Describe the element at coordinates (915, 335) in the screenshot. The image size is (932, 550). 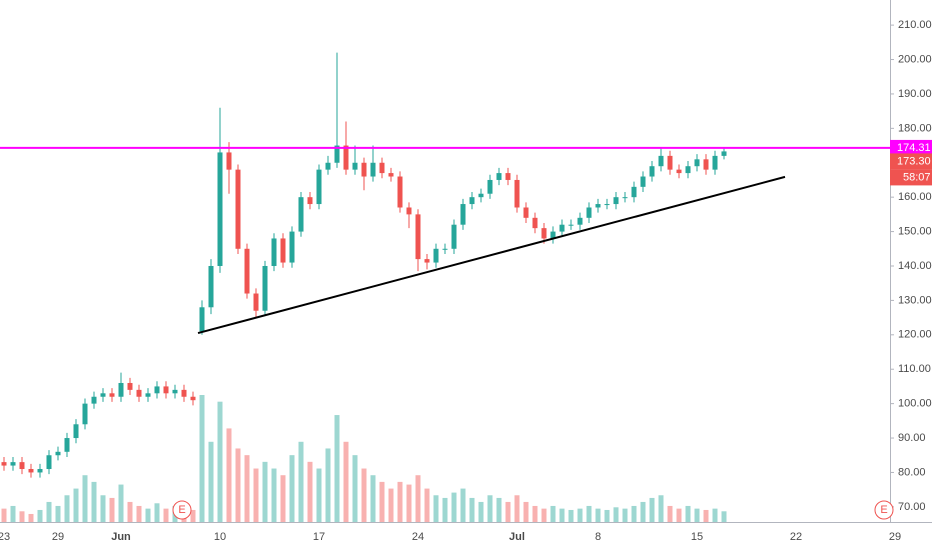
I see `y-tick-label: 120.00` at that location.